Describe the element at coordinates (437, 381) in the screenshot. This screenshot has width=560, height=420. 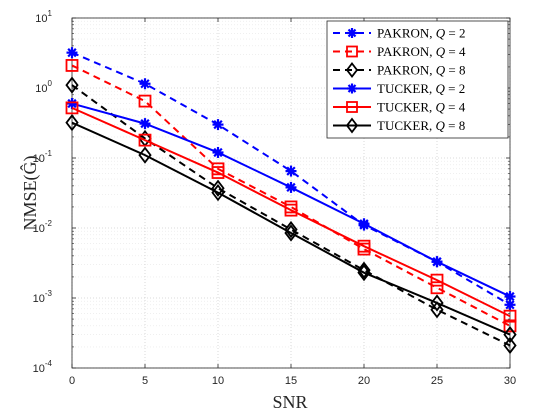
I see `x-tick-label: 25` at that location.